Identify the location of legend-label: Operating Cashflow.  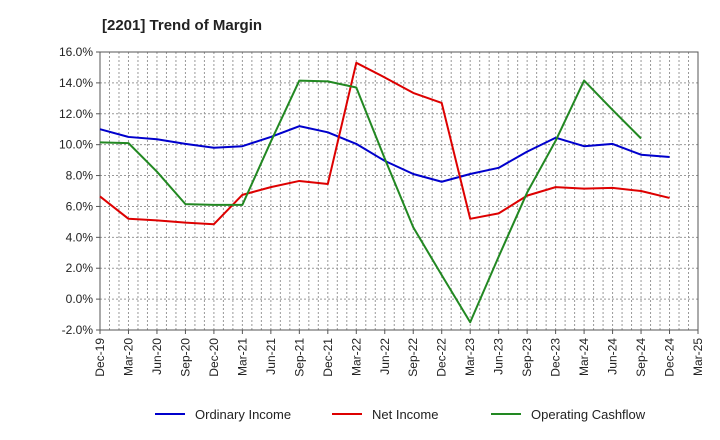
(588, 414).